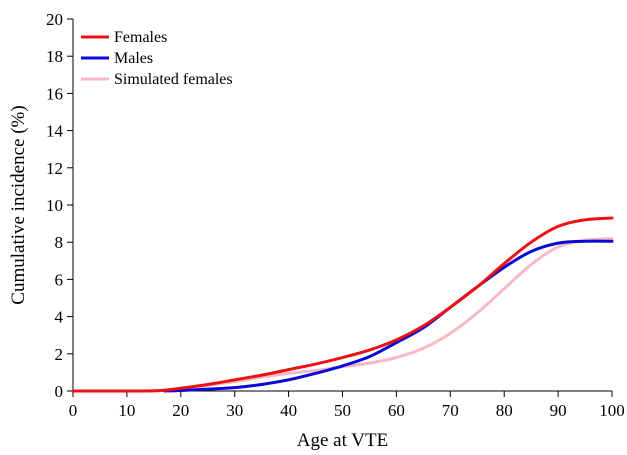 This screenshot has height=455, width=627. What do you see at coordinates (73, 410) in the screenshot?
I see `x-tick-label: 0` at bounding box center [73, 410].